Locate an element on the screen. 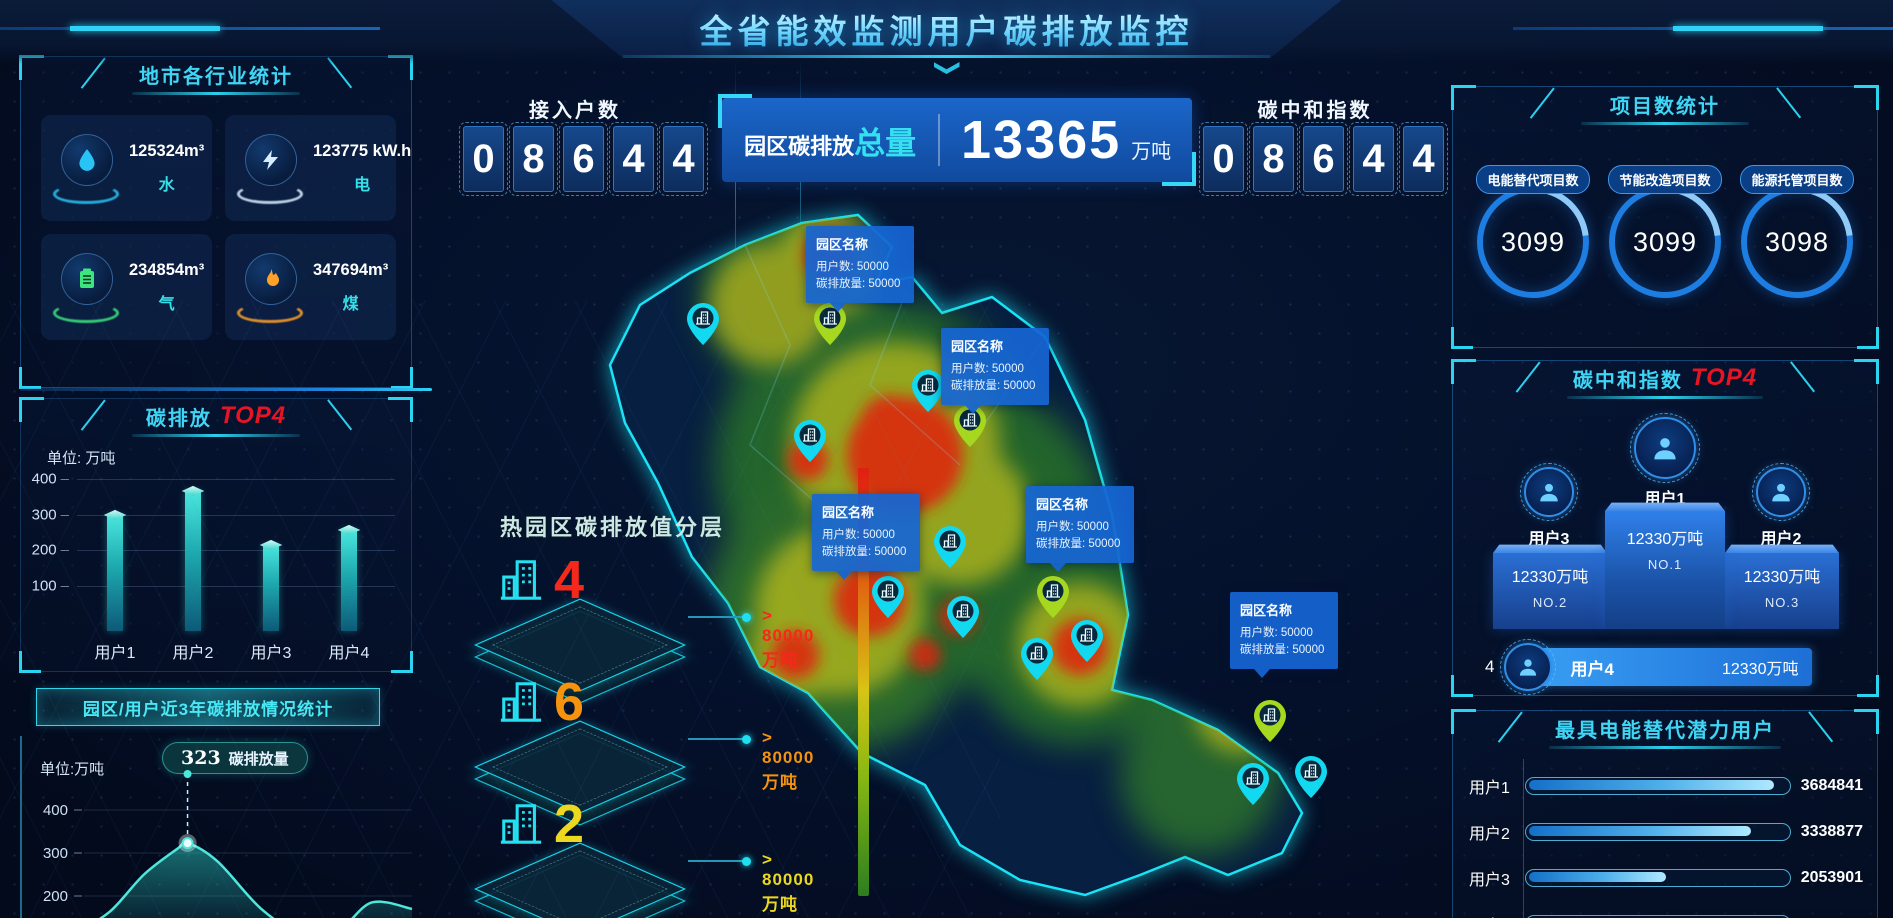 The width and height of the screenshot is (1893, 918). stat-value: 125324m³ is located at coordinates (167, 150).